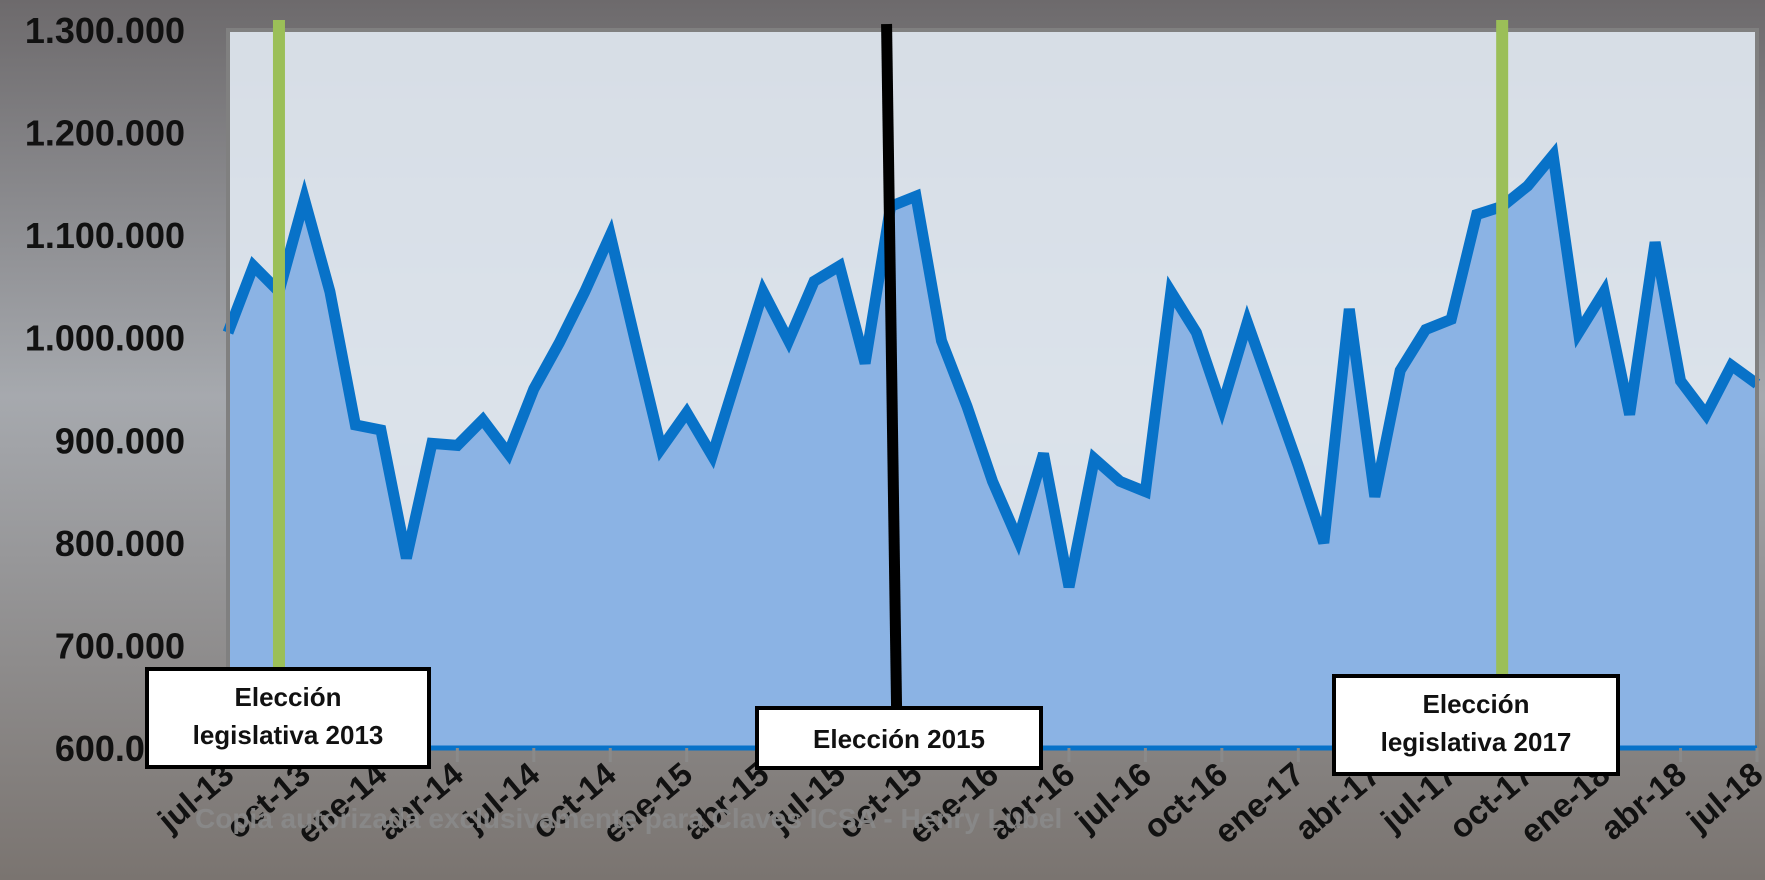 This screenshot has height=880, width=1765. What do you see at coordinates (288, 735) in the screenshot?
I see `annotation-label: legislativa 2013` at bounding box center [288, 735].